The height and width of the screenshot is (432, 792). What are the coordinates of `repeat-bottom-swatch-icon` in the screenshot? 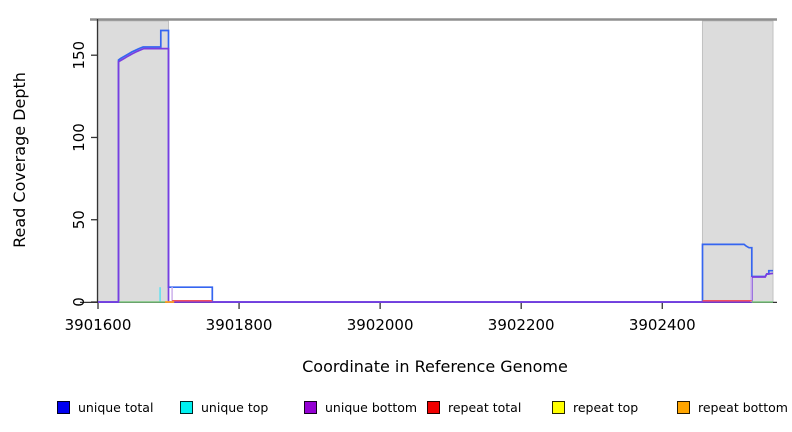 It's located at (683, 407).